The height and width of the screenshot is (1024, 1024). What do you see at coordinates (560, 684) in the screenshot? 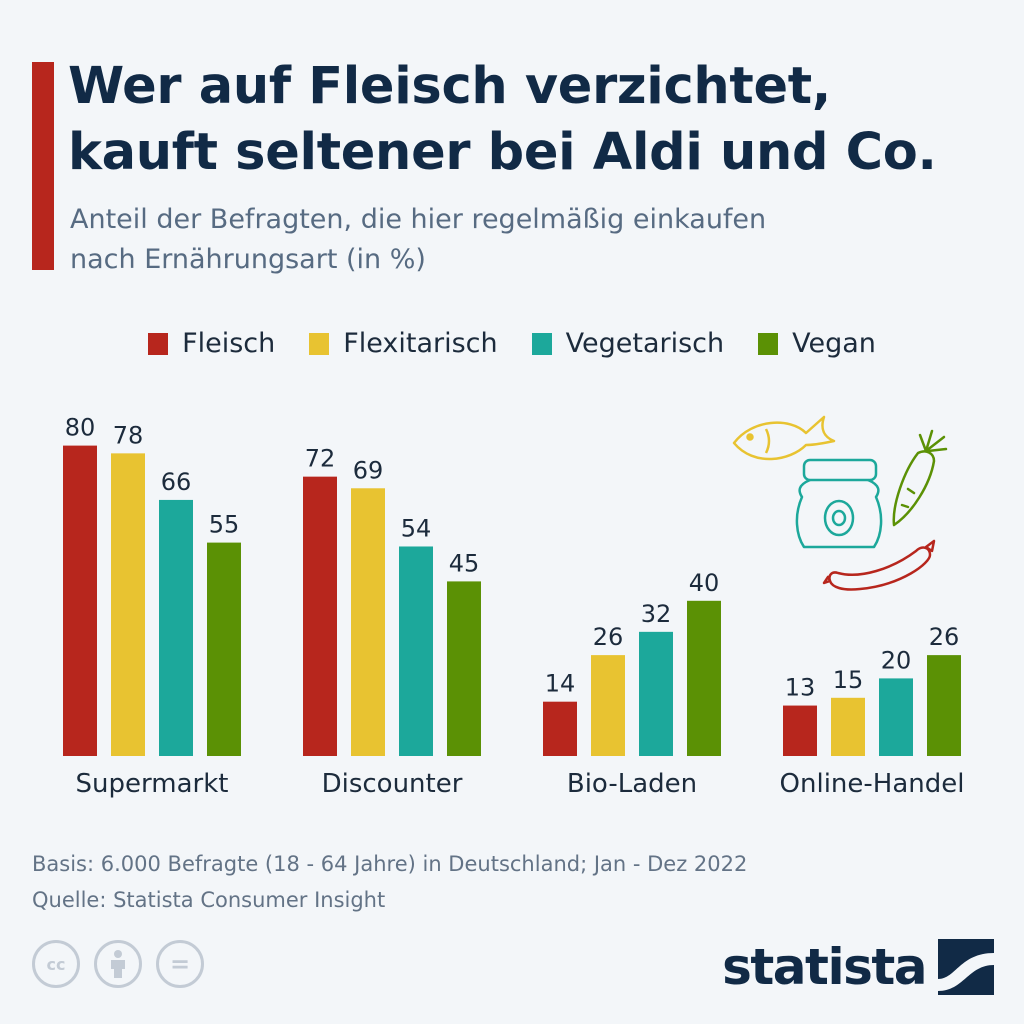
I see `data-label: 14` at bounding box center [560, 684].